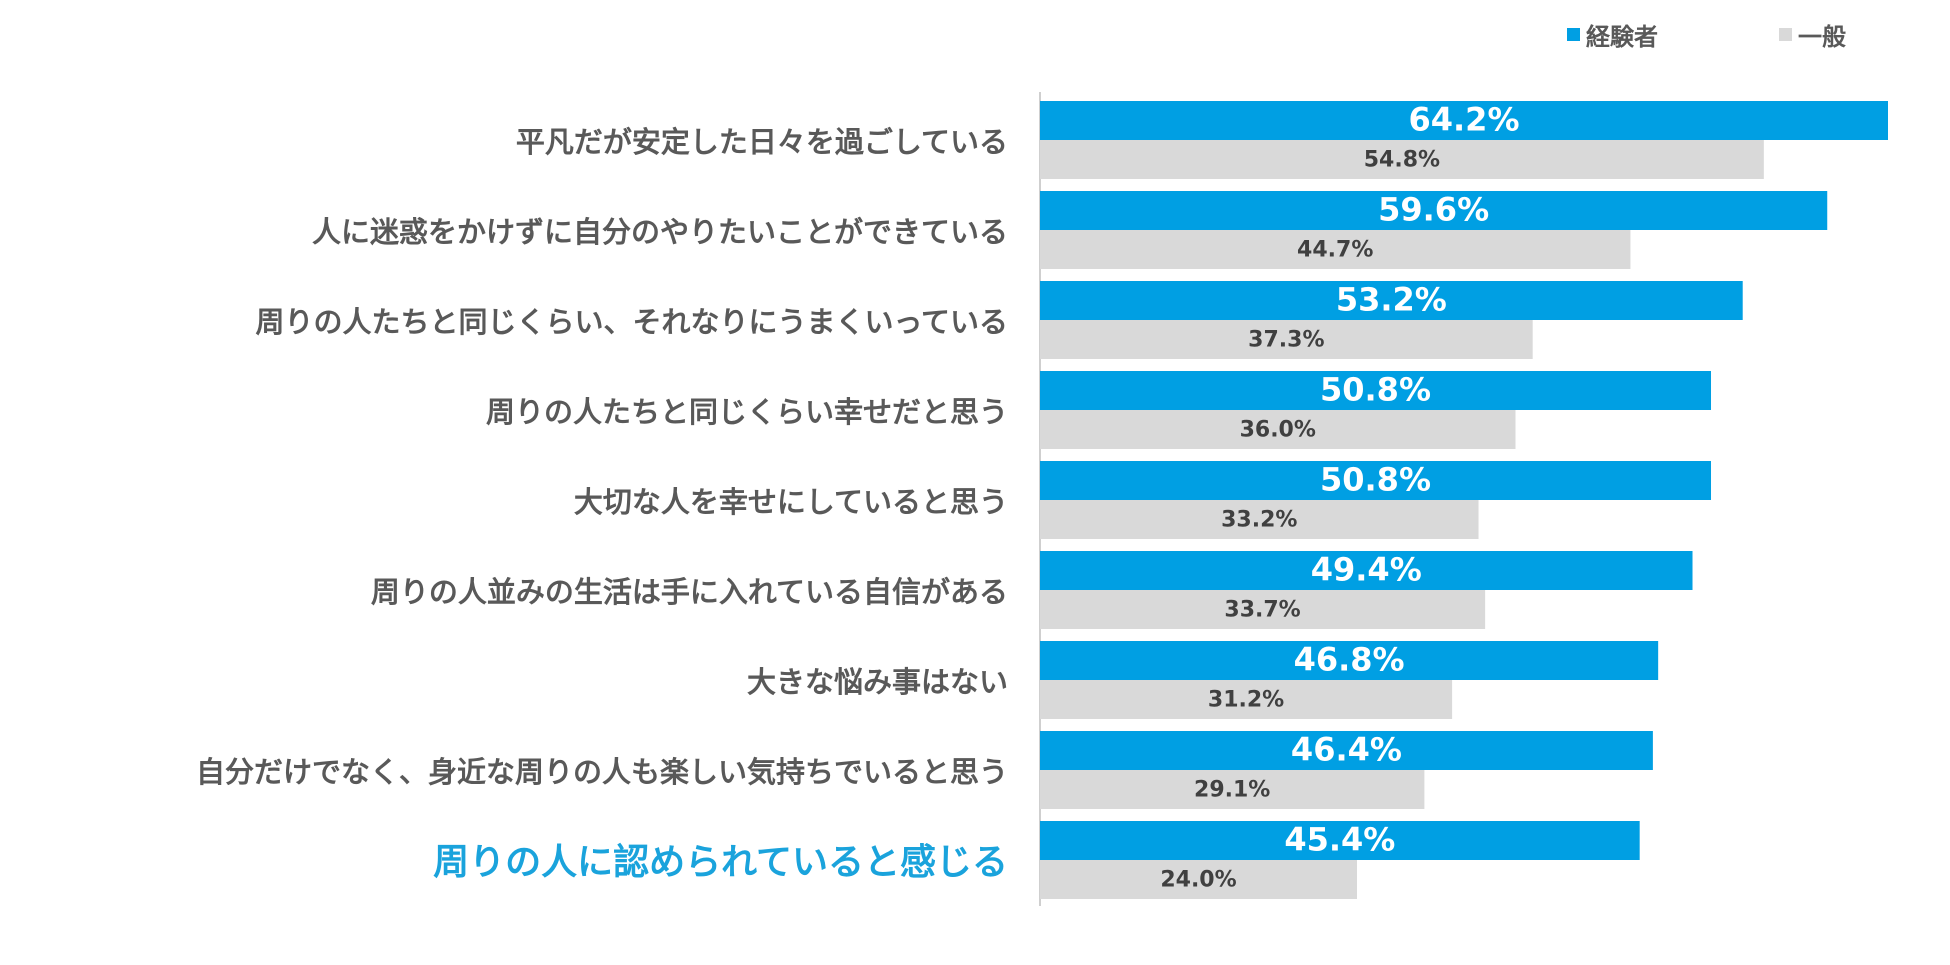 This screenshot has width=1950, height=965. I want to click on data-label-general: 36.0%, so click(1278, 430).